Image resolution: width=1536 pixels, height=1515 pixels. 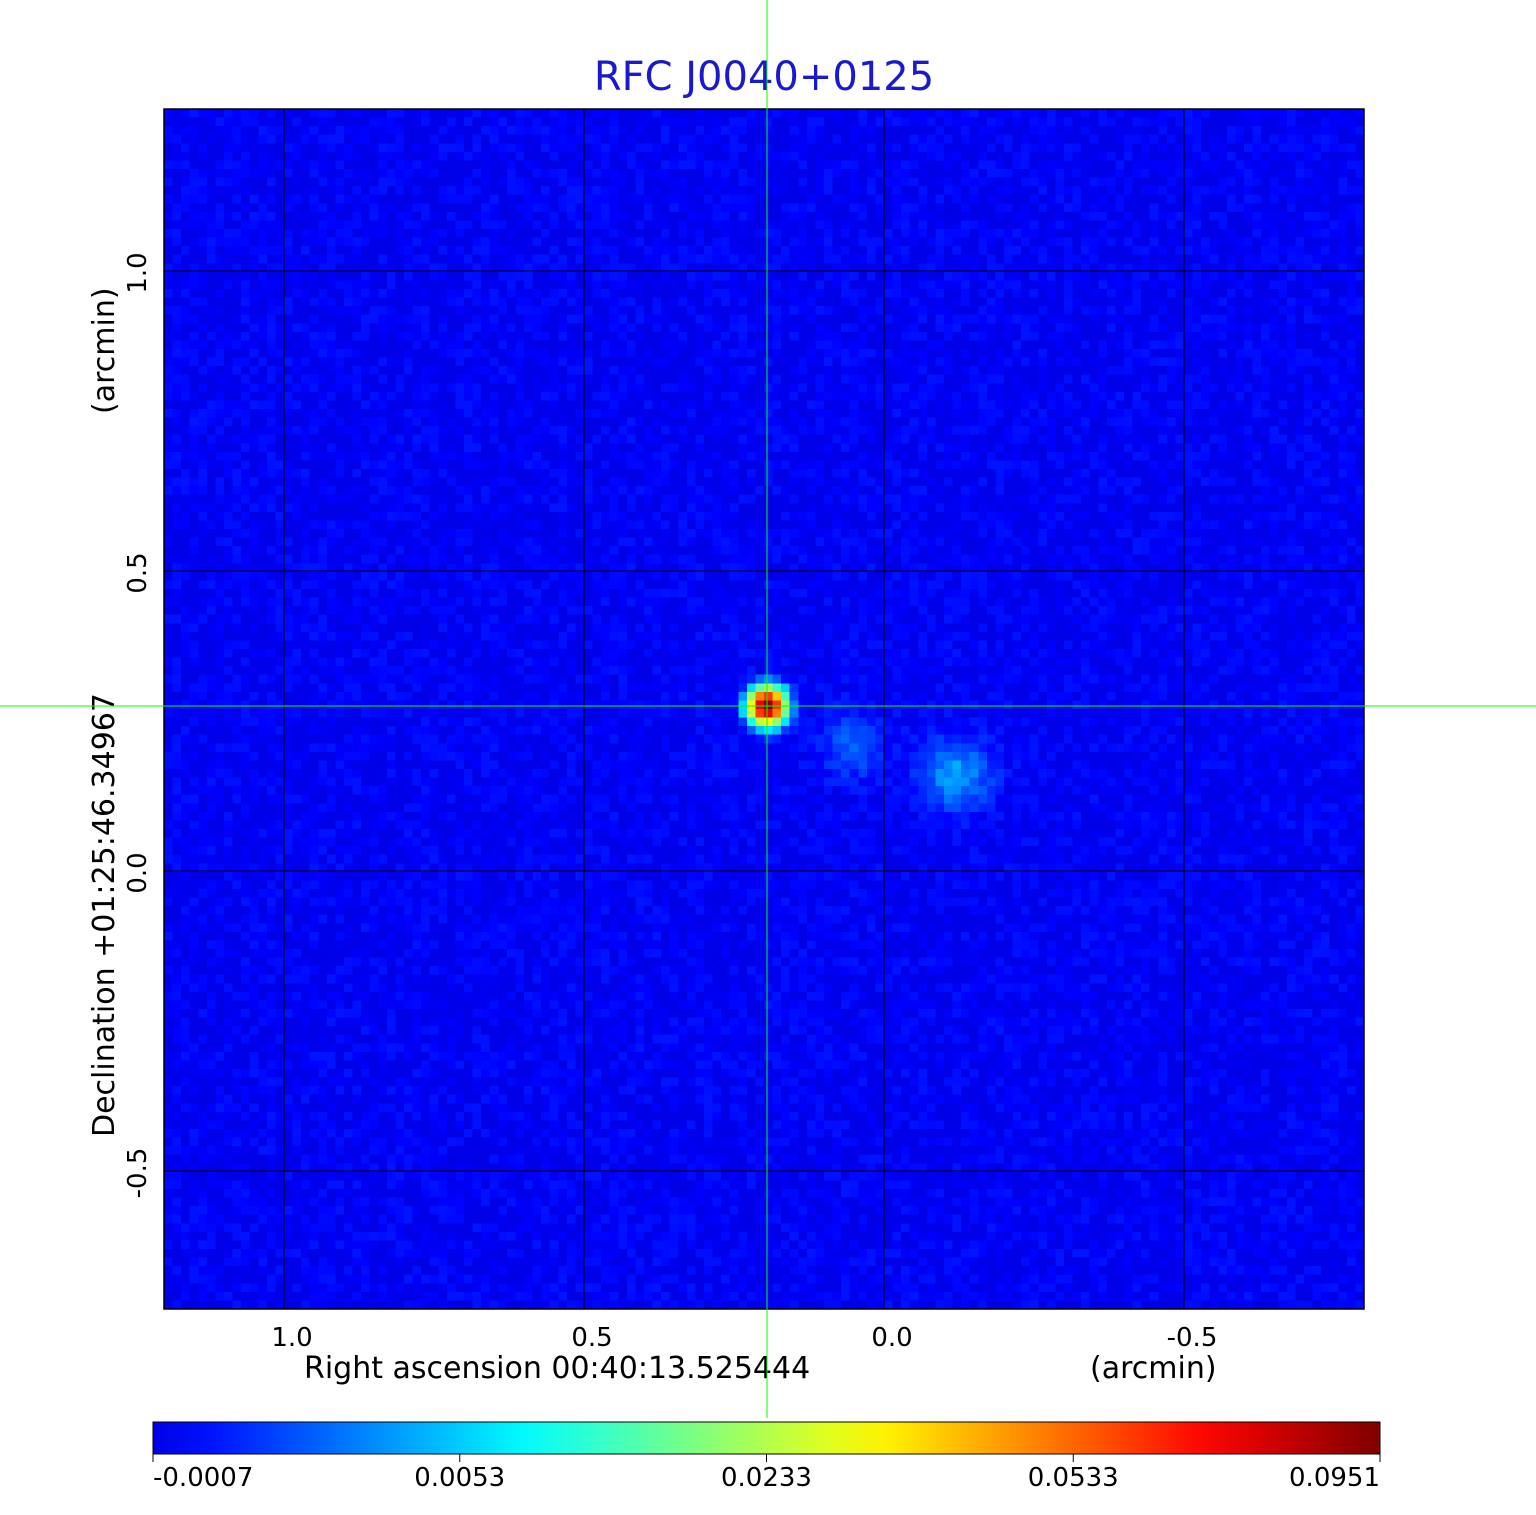 What do you see at coordinates (203, 1478) in the screenshot?
I see `colorbar-tick-label: -0.0007` at bounding box center [203, 1478].